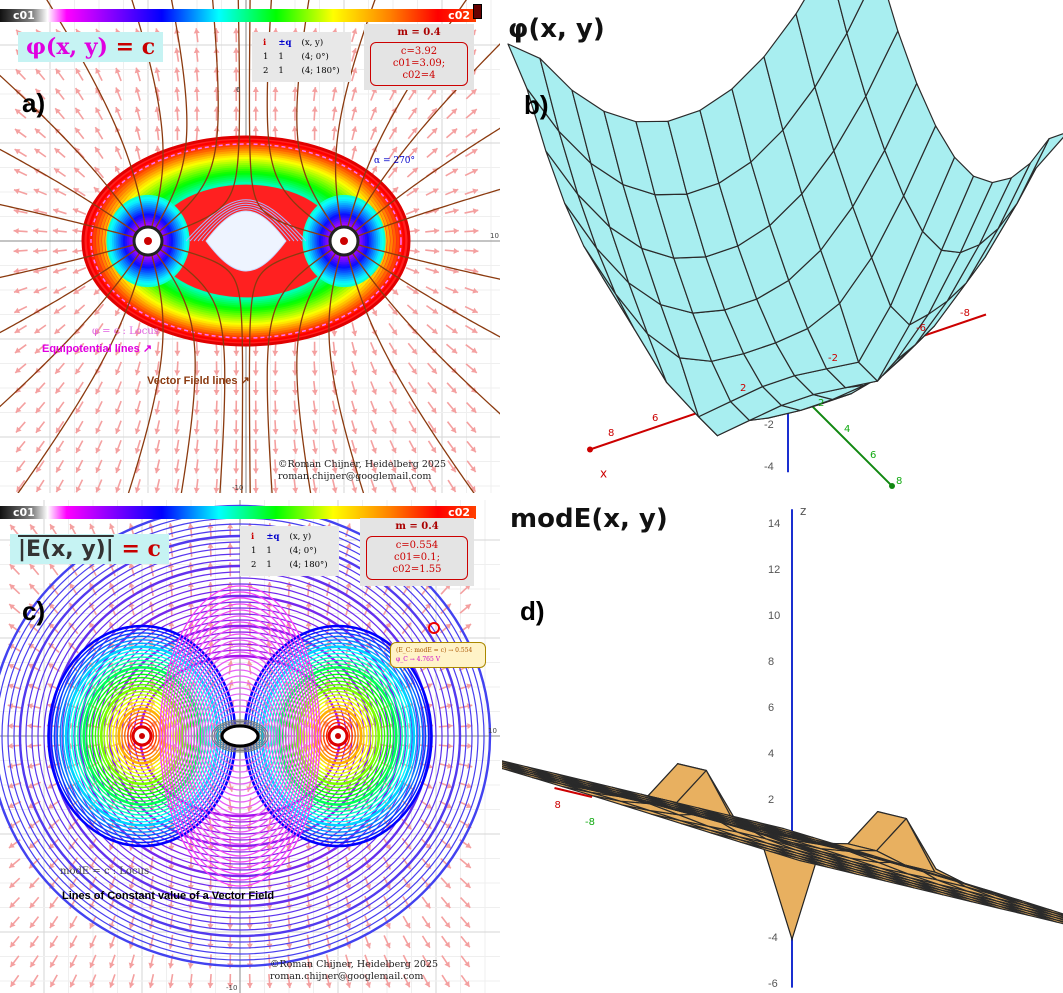  I want to click on color-scale-bar: c01 c02, so click(238, 15).